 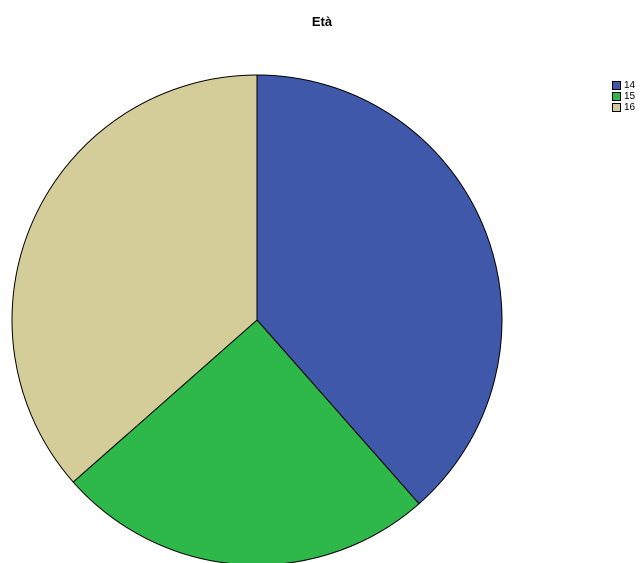 I want to click on chart-title: Età, so click(x=322, y=21).